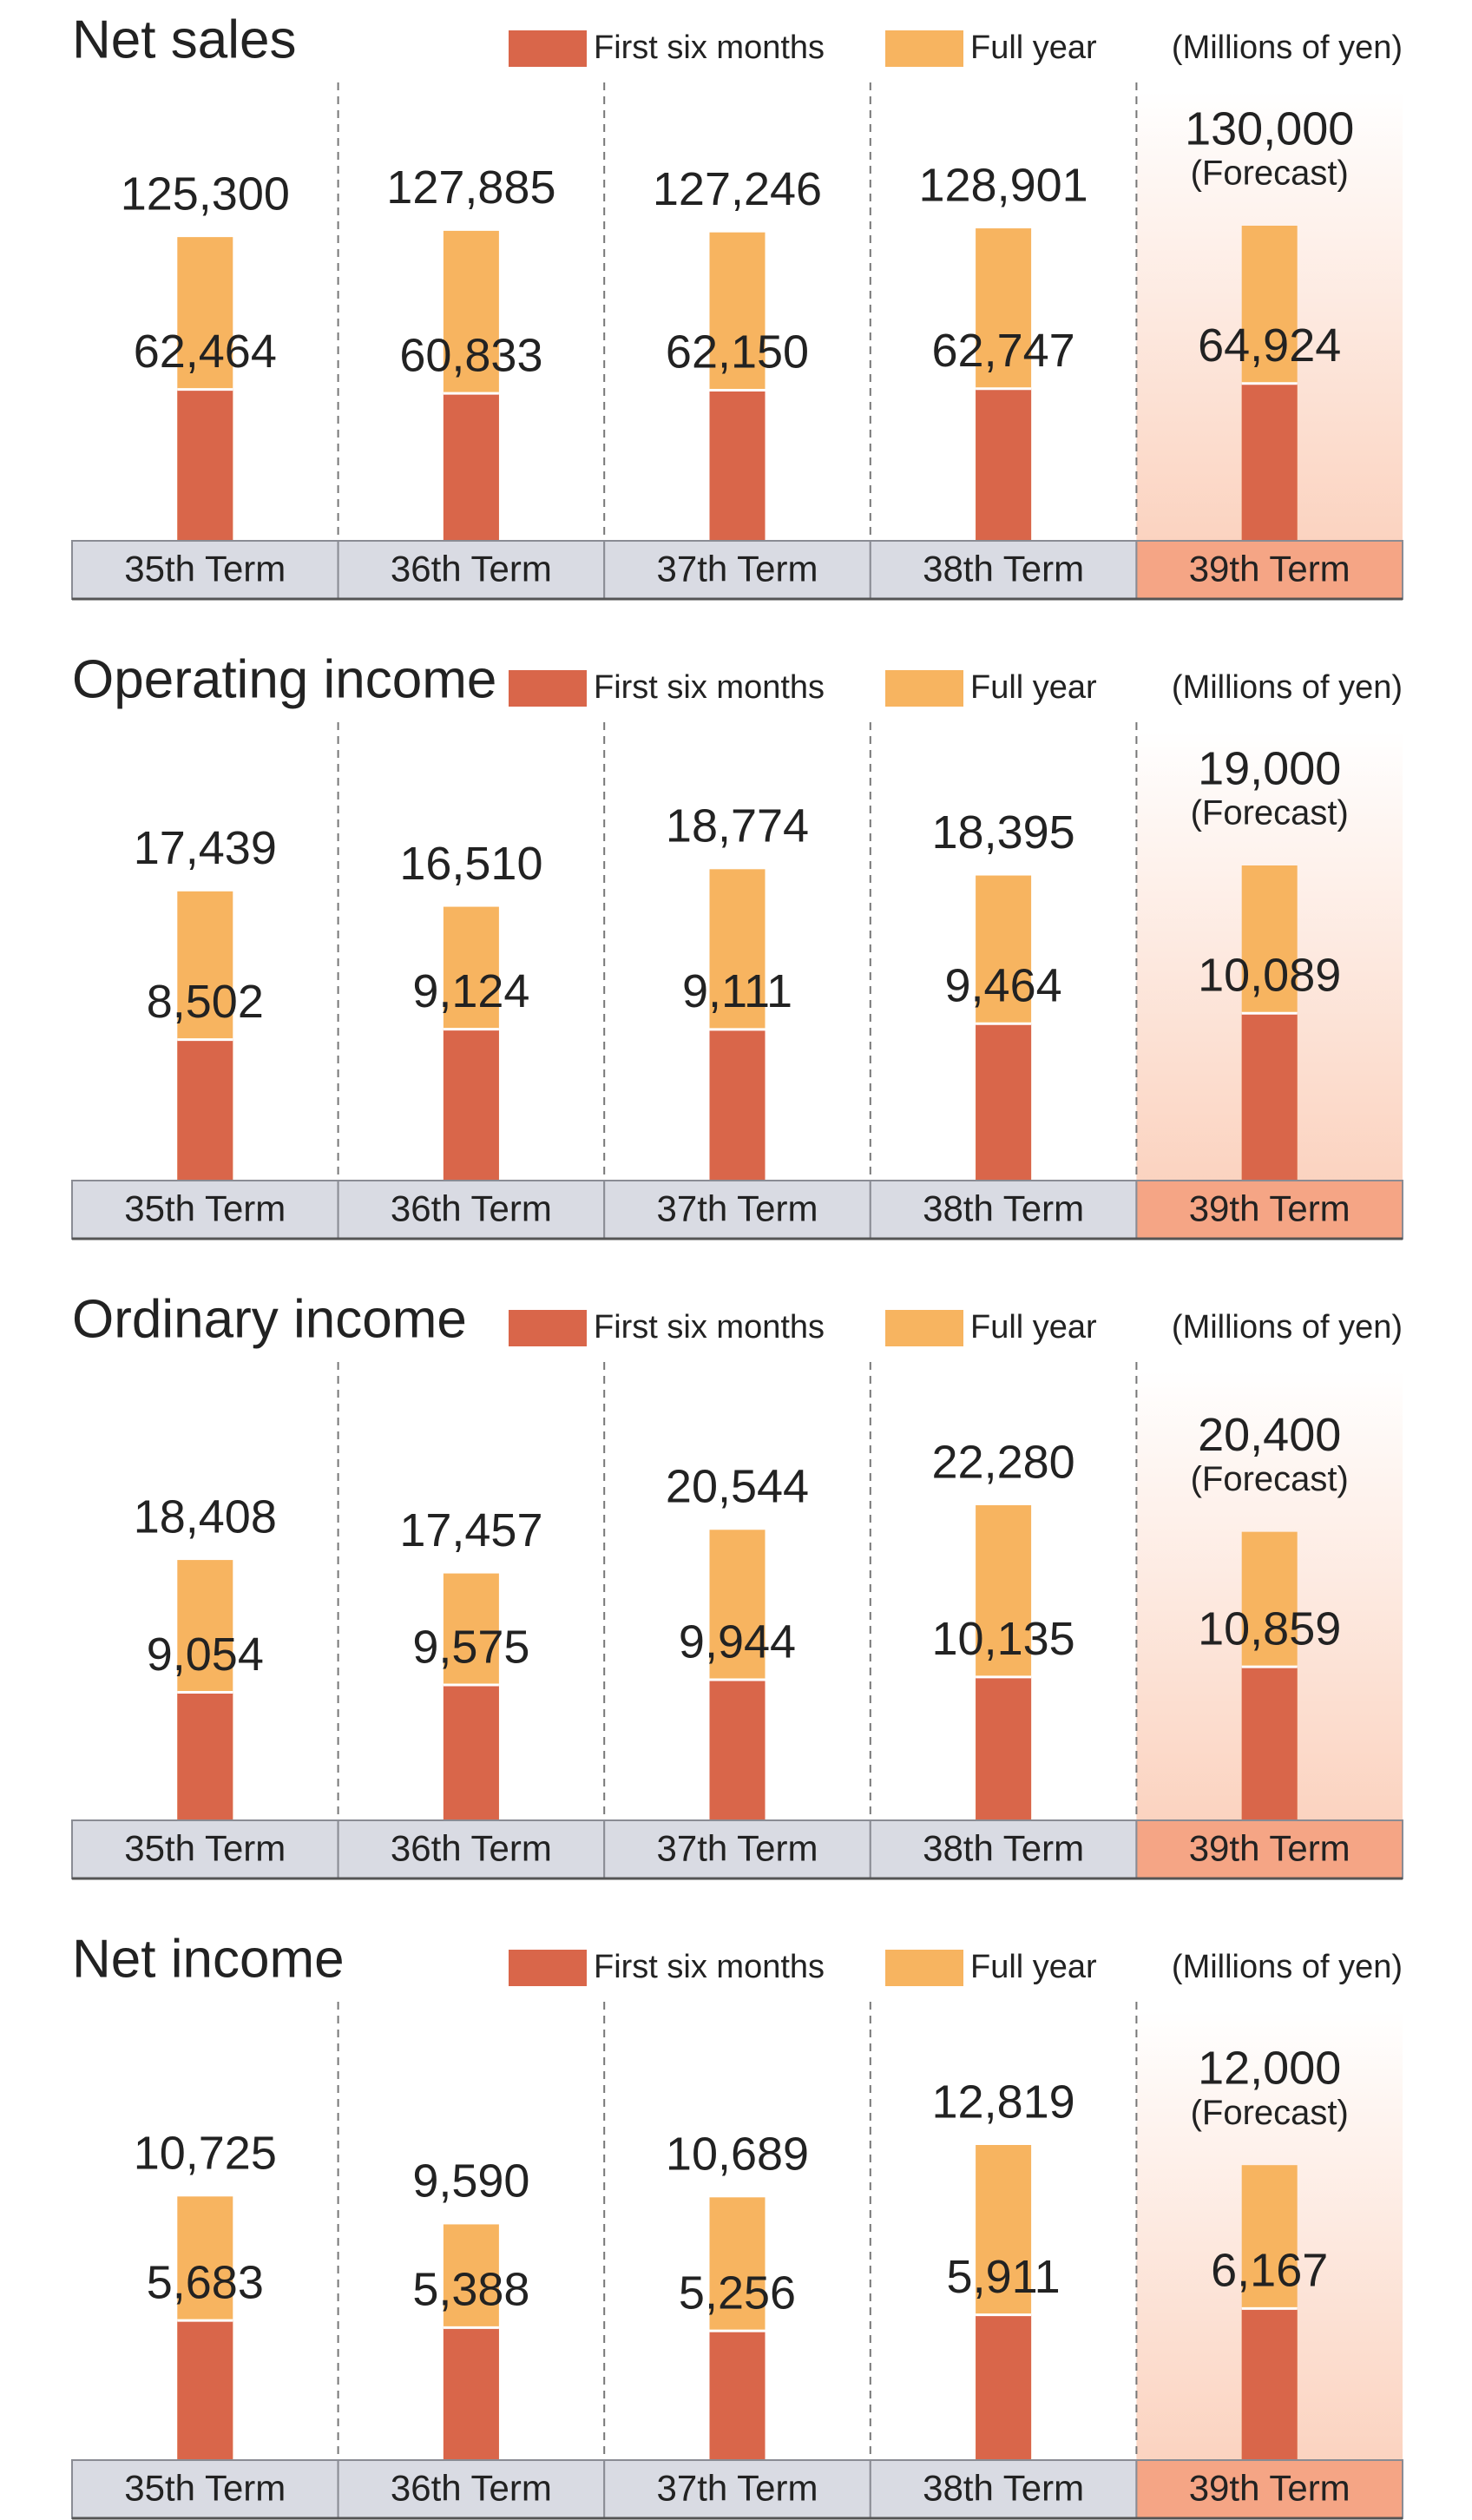 This screenshot has width=1472, height=2520. I want to click on value-label: 8,502, so click(205, 1002).